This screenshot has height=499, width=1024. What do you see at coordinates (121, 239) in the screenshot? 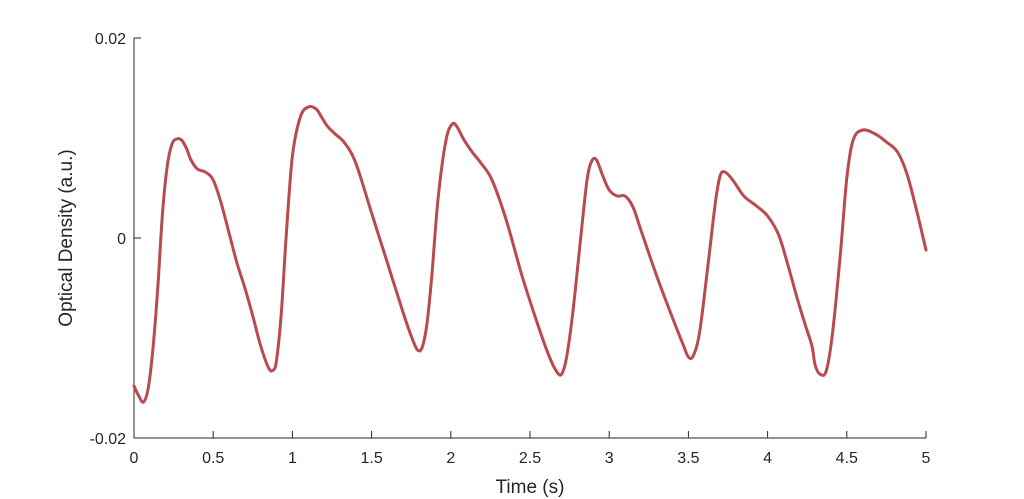
I see `y-tick-label: 0` at bounding box center [121, 239].